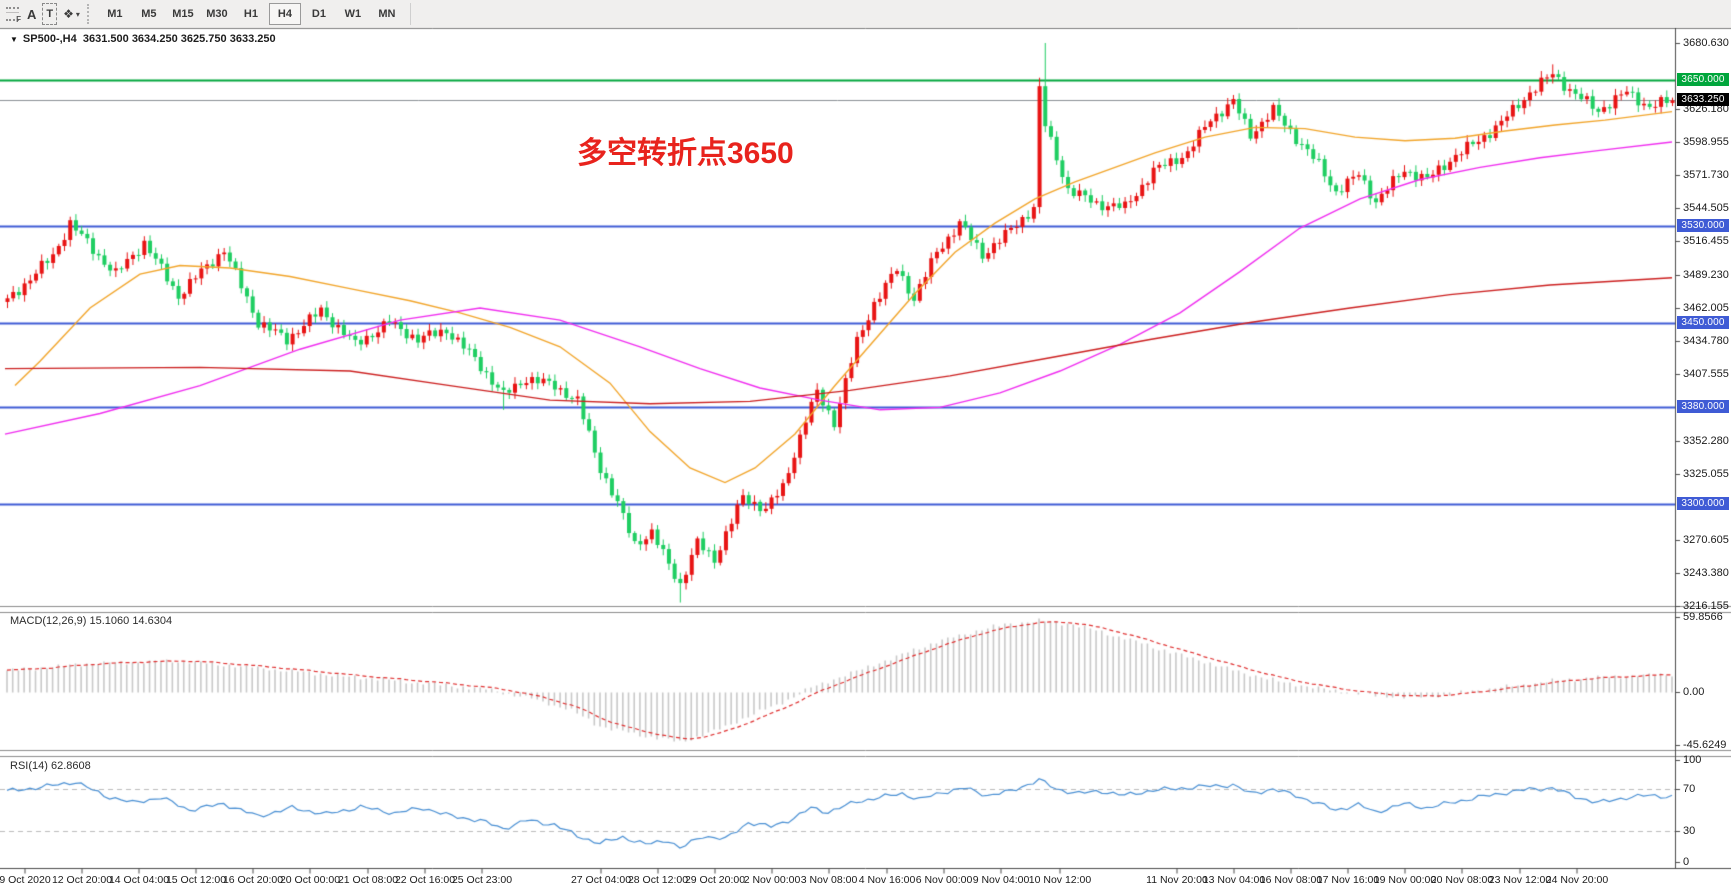  What do you see at coordinates (139, 880) in the screenshot?
I see `time-tick-label: 14 Oct 04:00` at bounding box center [139, 880].